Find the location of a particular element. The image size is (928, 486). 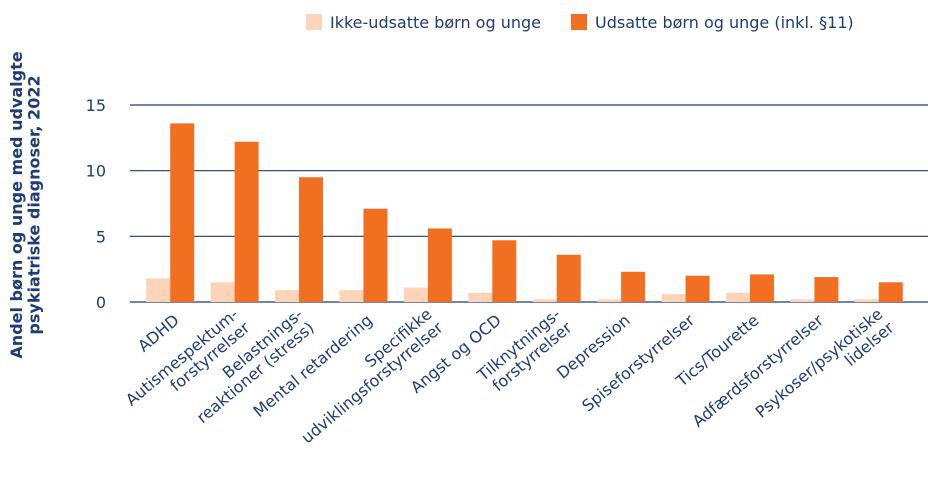

legend-label: Udsatte børn og unge (inkl. §11) is located at coordinates (724, 22).